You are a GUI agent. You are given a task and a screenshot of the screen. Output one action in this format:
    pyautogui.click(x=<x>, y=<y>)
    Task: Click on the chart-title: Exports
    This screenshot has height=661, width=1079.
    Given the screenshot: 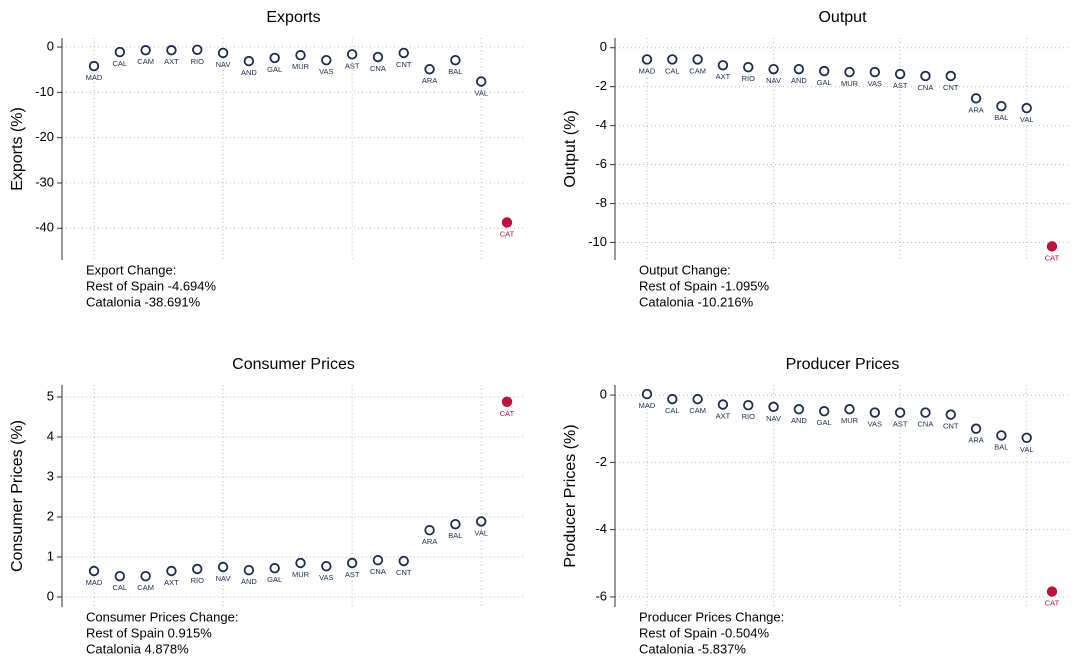 What is the action you would take?
    pyautogui.click(x=293, y=17)
    